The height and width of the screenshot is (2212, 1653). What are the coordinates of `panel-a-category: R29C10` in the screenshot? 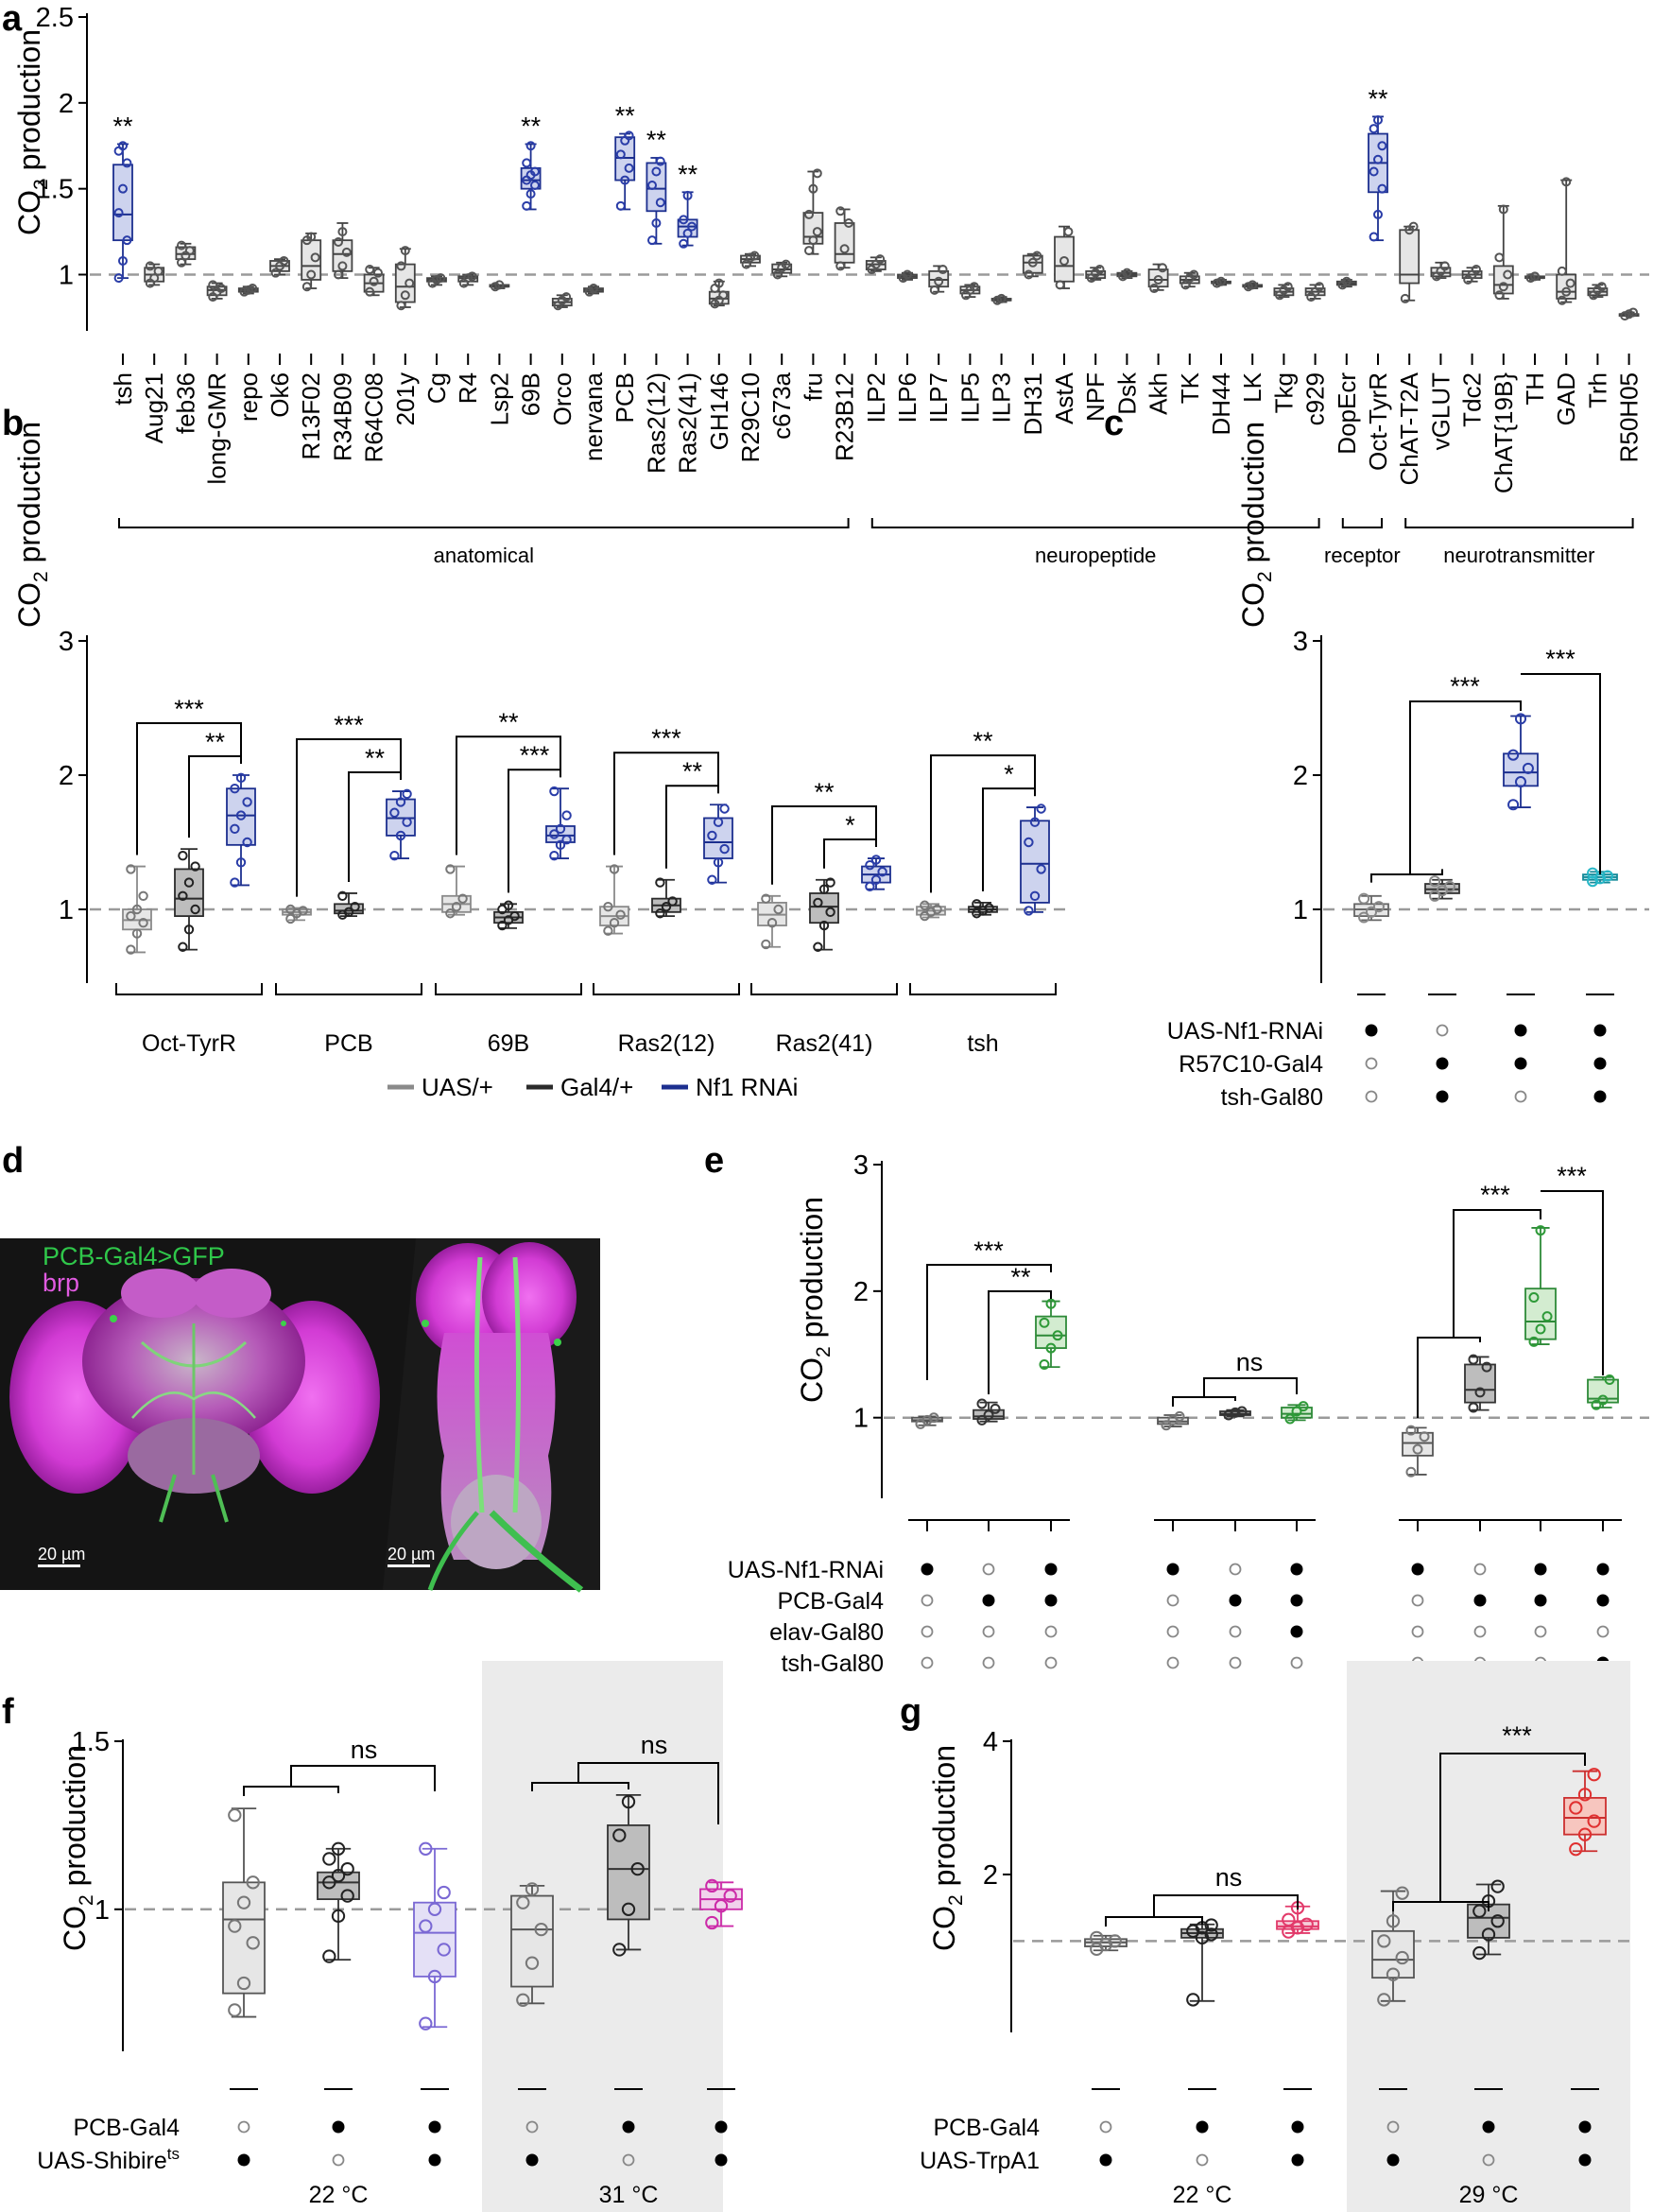 It's located at (750, 417).